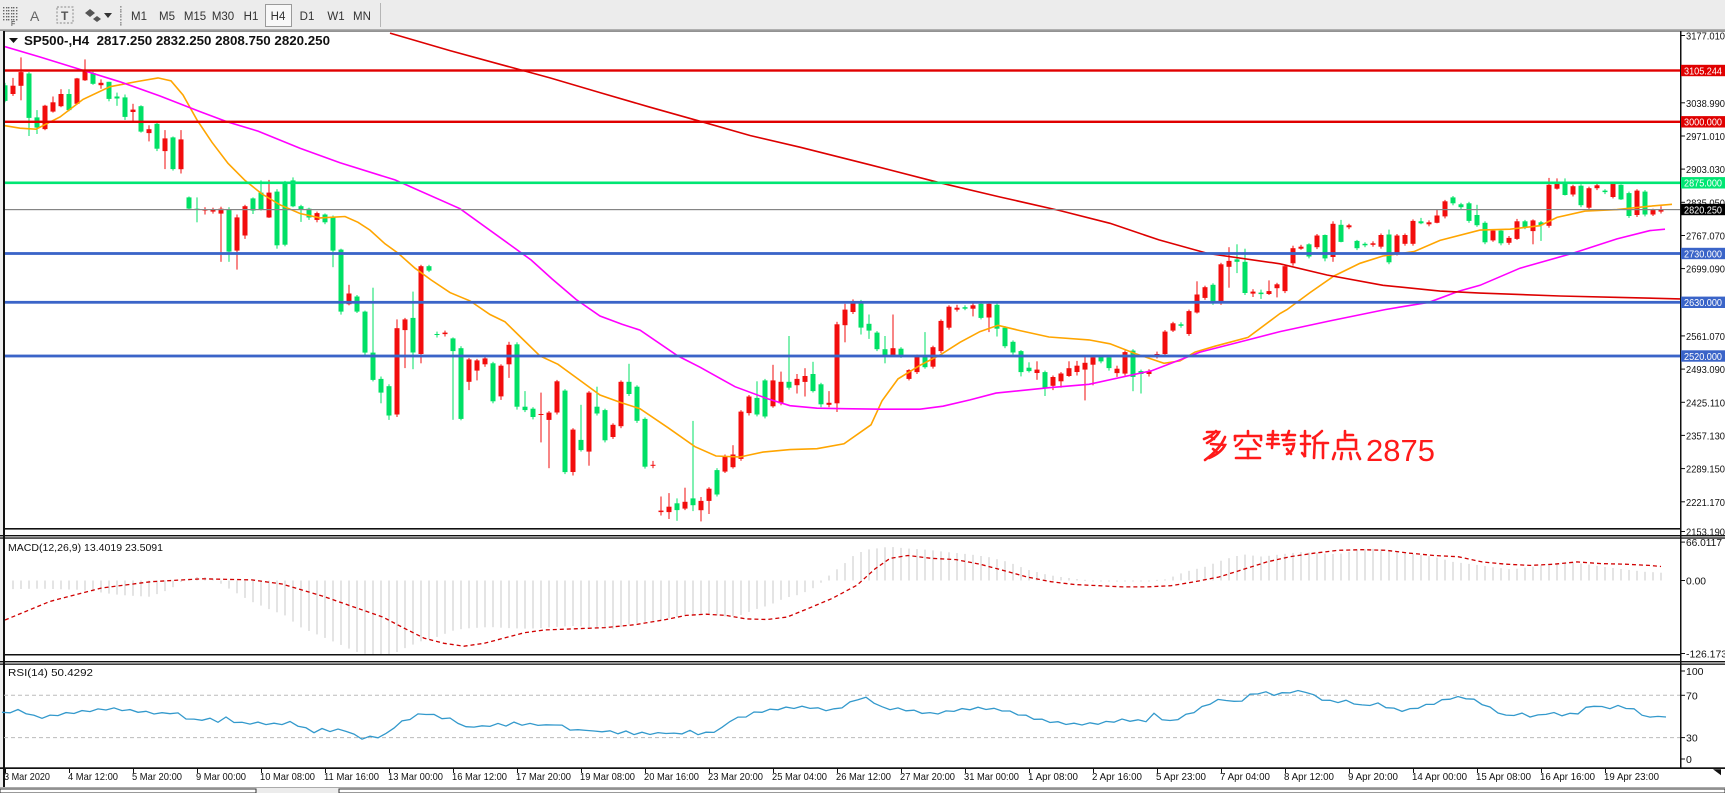 Image resolution: width=1725 pixels, height=793 pixels. I want to click on svg-text: 2875.000, so click(1703, 184).